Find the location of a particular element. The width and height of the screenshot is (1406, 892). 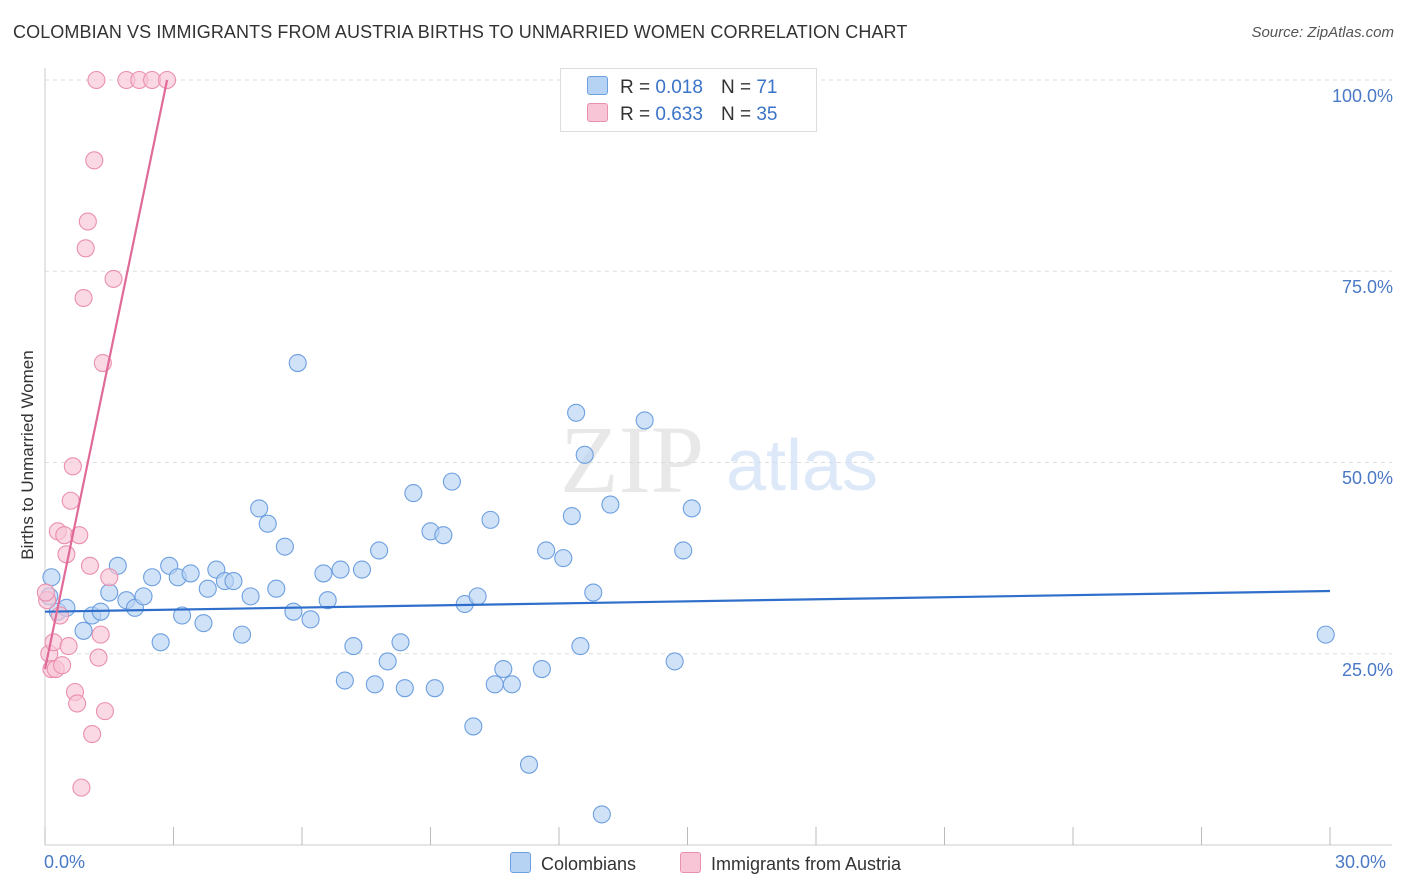

source-label: Source: ZipAtlas.com is located at coordinates (1322, 32).